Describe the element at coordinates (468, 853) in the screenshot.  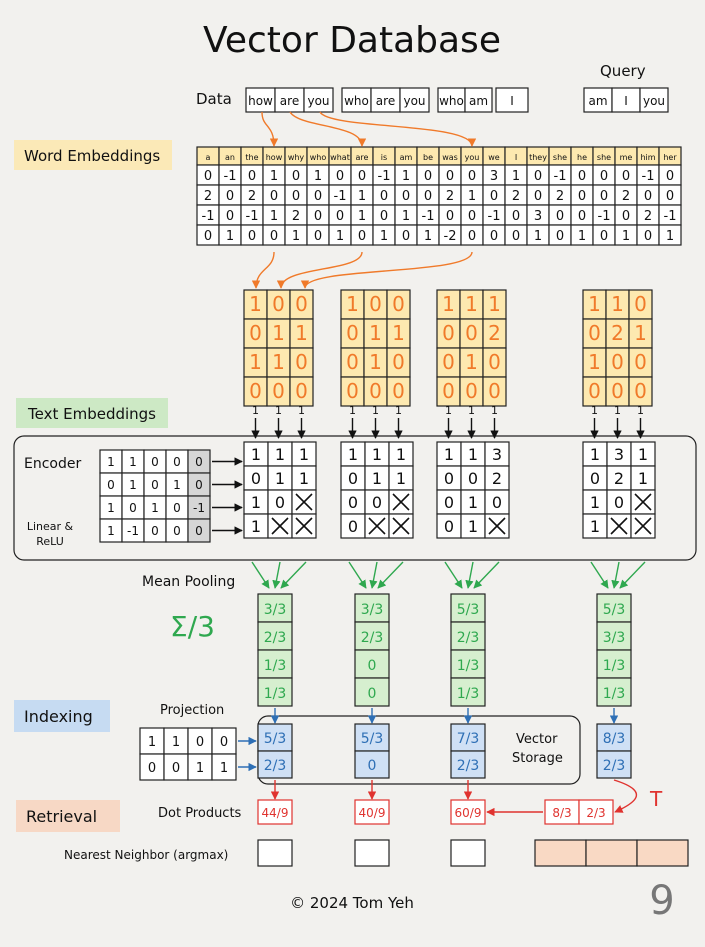
I see `nearest-neighbor-box` at that location.